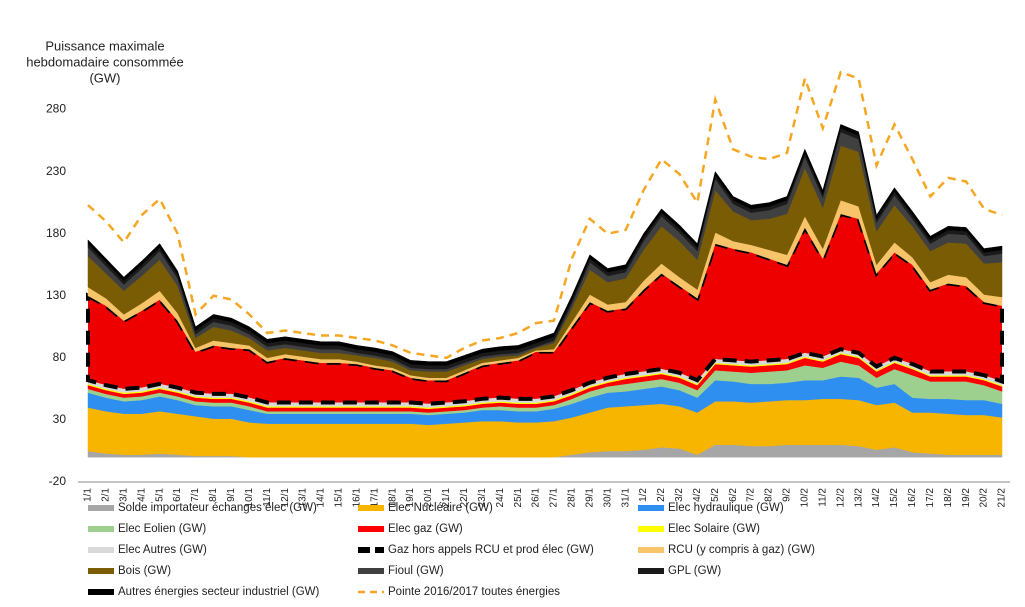  Describe the element at coordinates (60, 419) in the screenshot. I see `y-tick-label: 30` at that location.